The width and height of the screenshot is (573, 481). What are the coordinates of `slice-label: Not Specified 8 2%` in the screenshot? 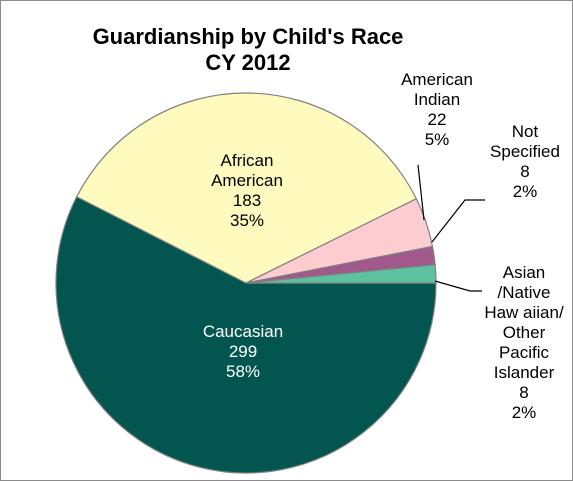 It's located at (525, 161).